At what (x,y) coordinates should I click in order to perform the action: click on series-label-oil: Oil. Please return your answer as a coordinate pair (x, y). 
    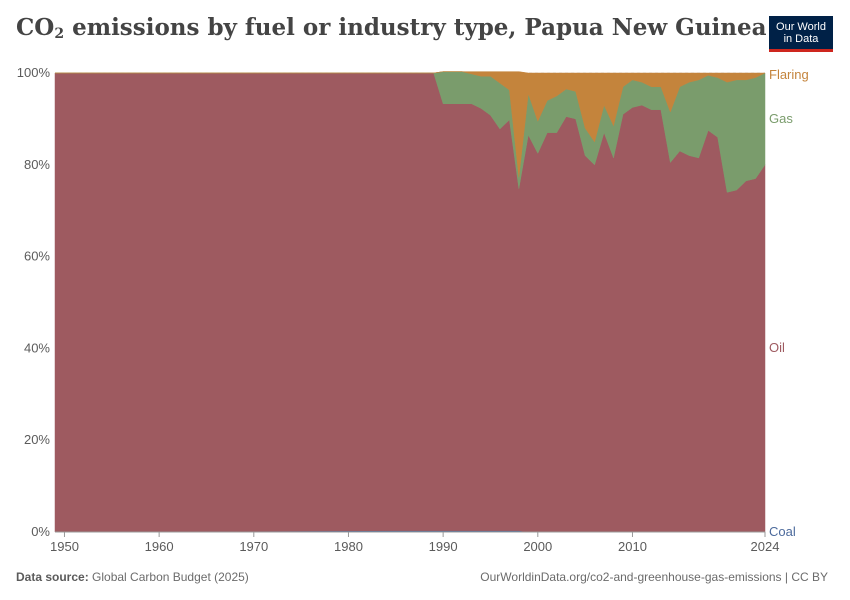
    Looking at the image, I should click on (777, 347).